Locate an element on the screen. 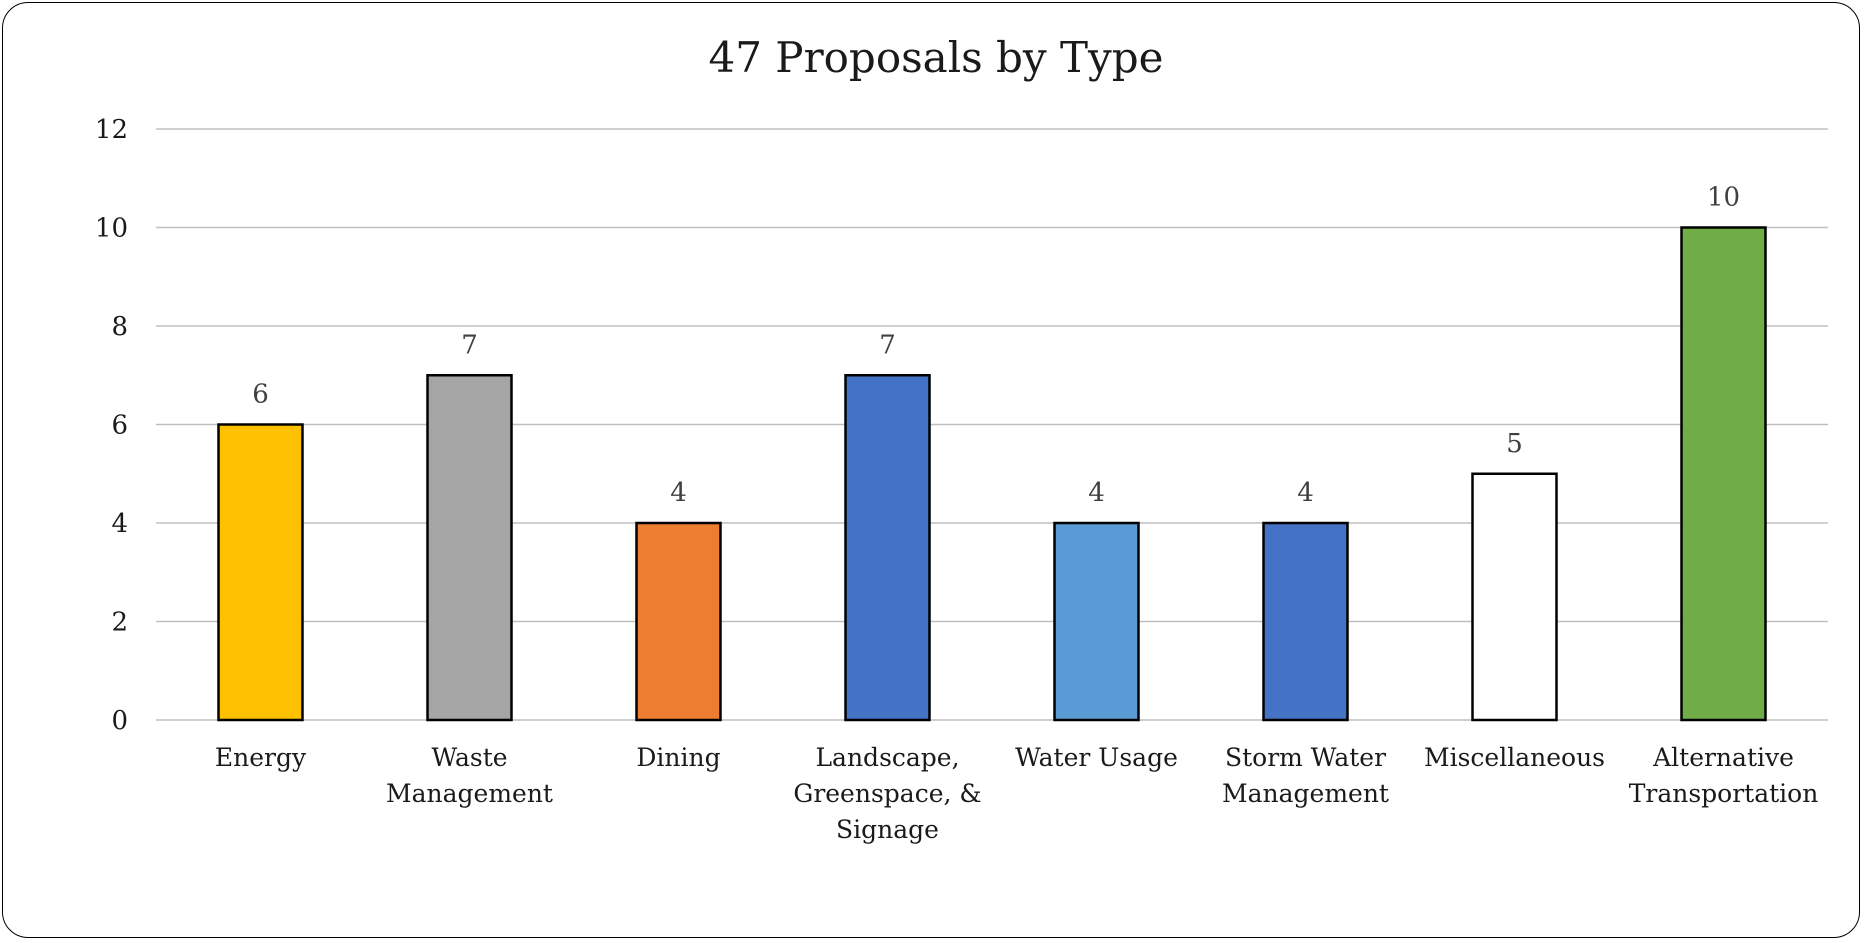 This screenshot has width=1865, height=943. x-tick-label: Water Usage is located at coordinates (1096, 757).